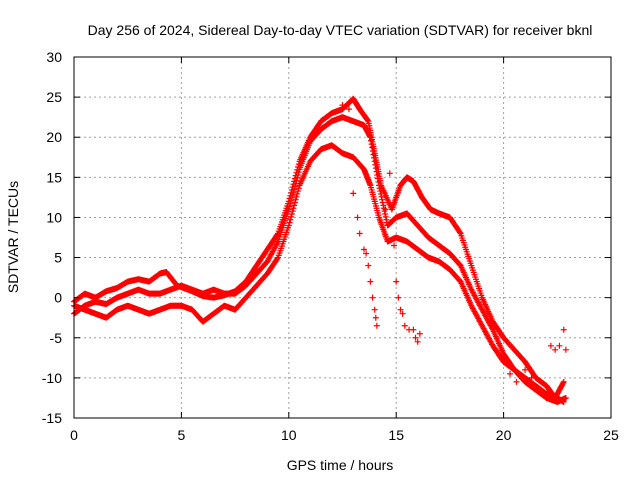 The image size is (640, 480). Describe the element at coordinates (54, 177) in the screenshot. I see `y-tick-label: 15` at that location.